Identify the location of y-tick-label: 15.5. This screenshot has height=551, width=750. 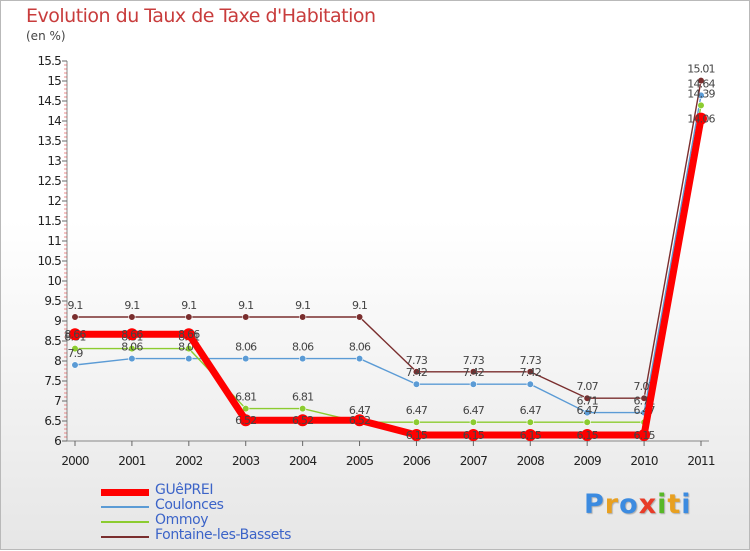
(49, 61).